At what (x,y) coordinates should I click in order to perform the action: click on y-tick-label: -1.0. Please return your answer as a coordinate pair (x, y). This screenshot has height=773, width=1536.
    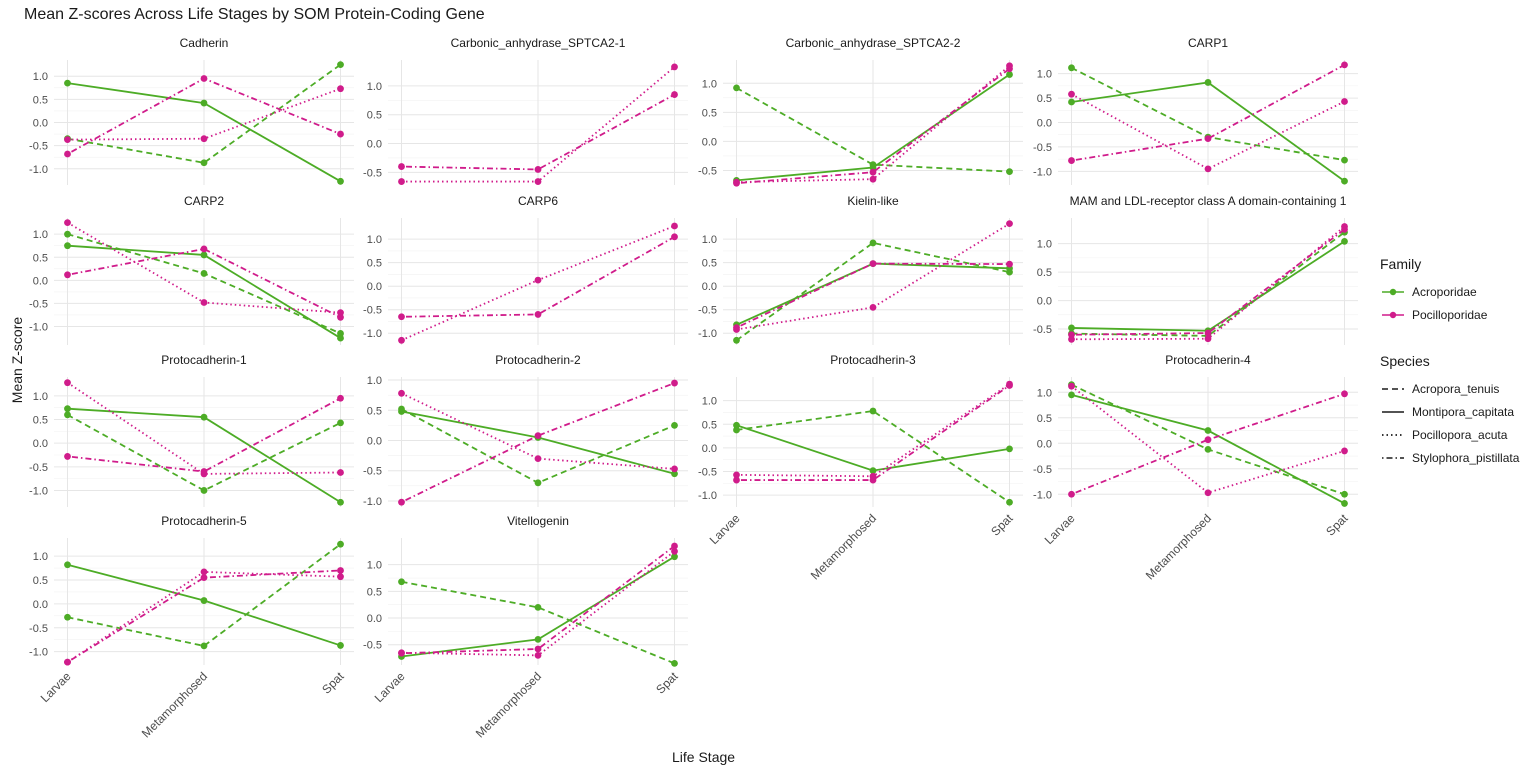
    Looking at the image, I should click on (372, 502).